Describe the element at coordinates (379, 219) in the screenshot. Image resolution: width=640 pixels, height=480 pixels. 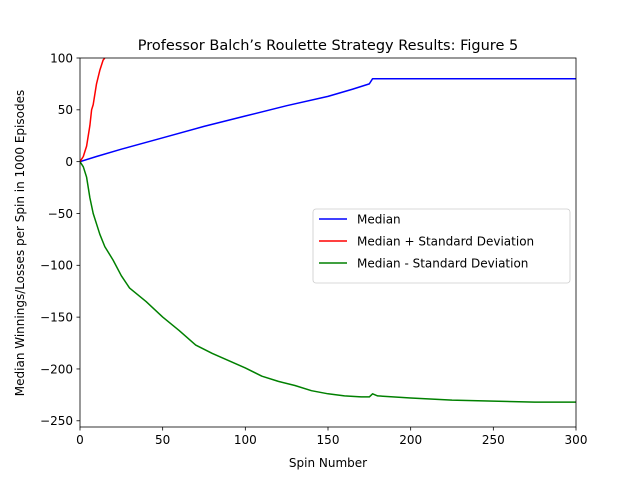
I see `legend-entry-1: Median` at that location.